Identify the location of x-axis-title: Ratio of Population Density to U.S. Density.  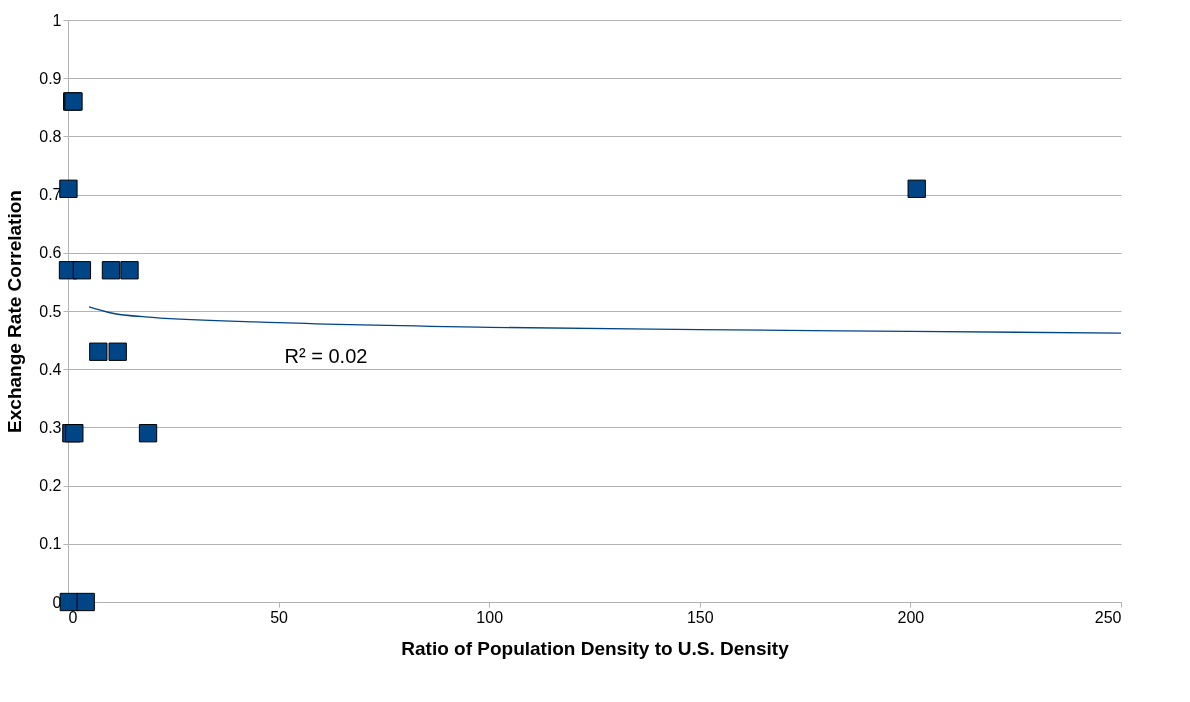
(595, 648).